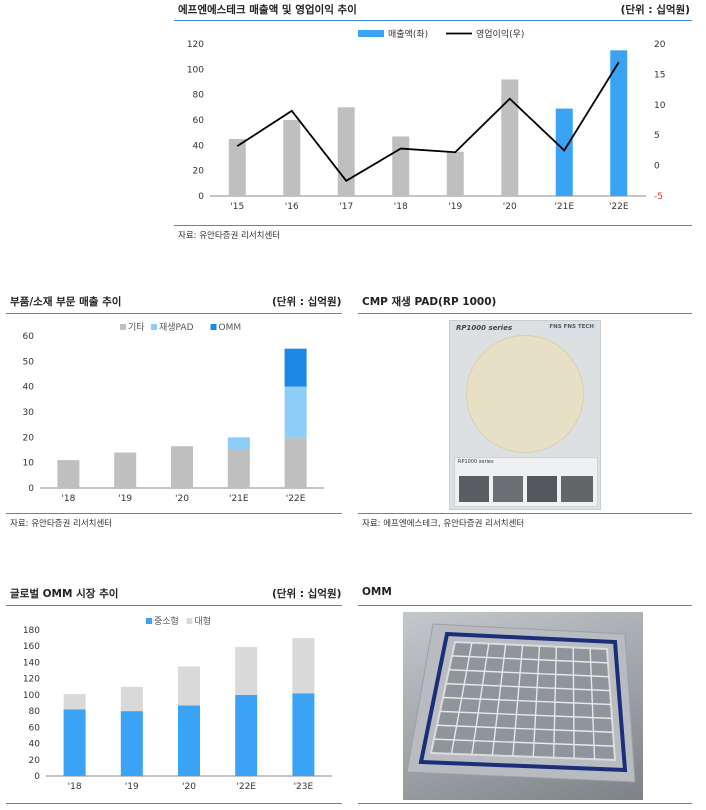 This screenshot has height=810, width=706. Describe the element at coordinates (307, 302) in the screenshot. I see `chart2-unit: (단위 : 십억원)` at that location.